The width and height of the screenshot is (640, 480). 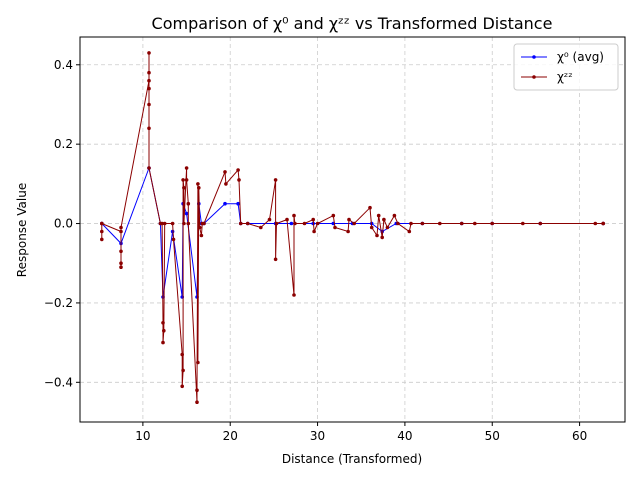 I want to click on x-tick-label: 50, so click(x=492, y=436).